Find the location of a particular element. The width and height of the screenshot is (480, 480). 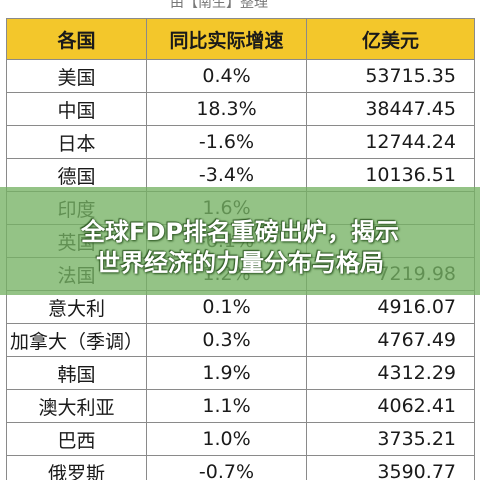

value-cell: 10136.51 is located at coordinates (390, 175).